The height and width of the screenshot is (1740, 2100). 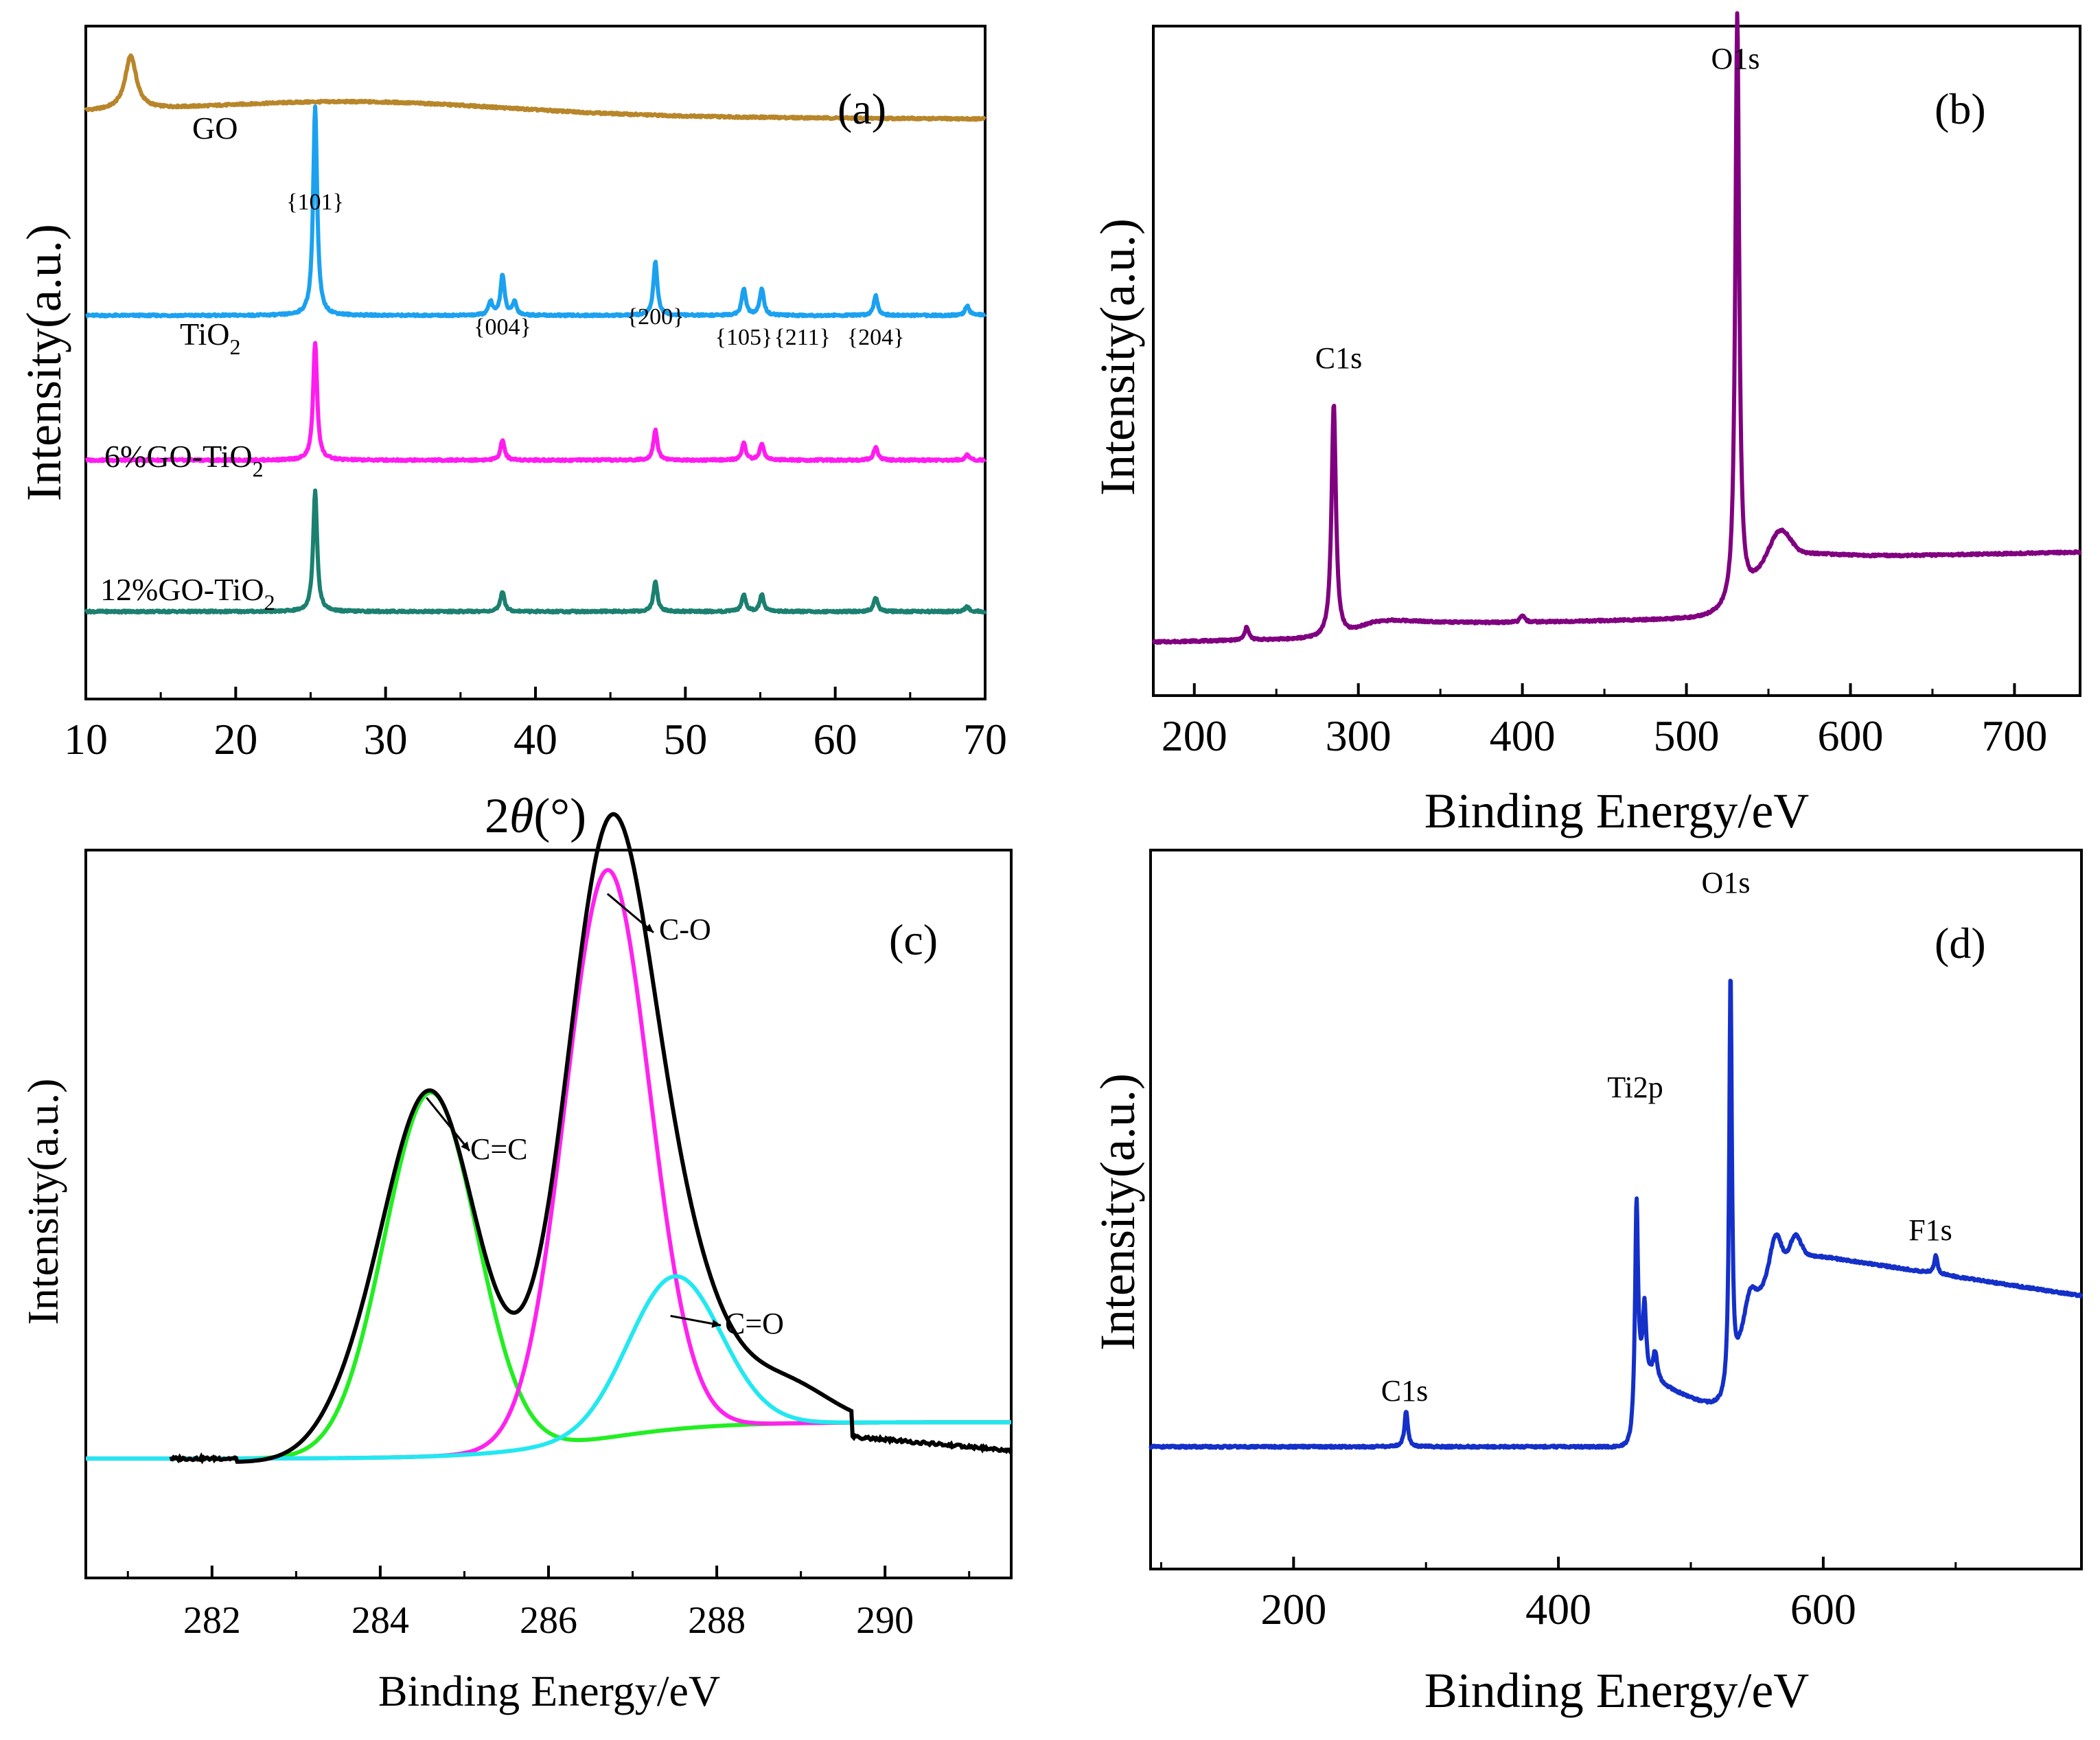 I want to click on panel-d-x-tick-label: 200, so click(x=1293, y=1609).